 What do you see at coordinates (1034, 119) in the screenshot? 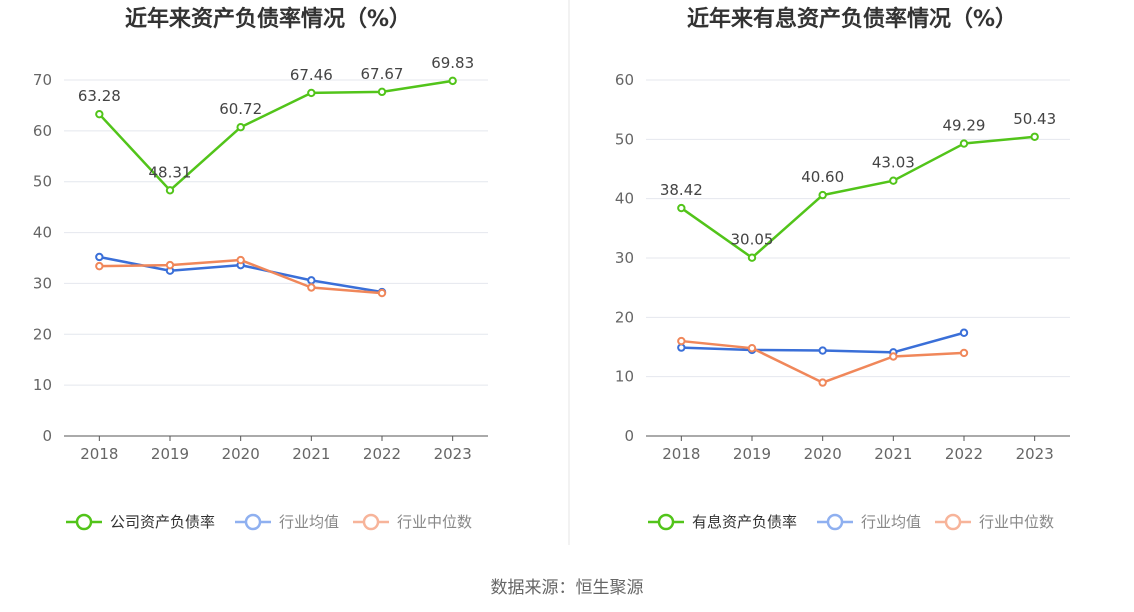
I see `data-label: 50.43` at bounding box center [1034, 119].